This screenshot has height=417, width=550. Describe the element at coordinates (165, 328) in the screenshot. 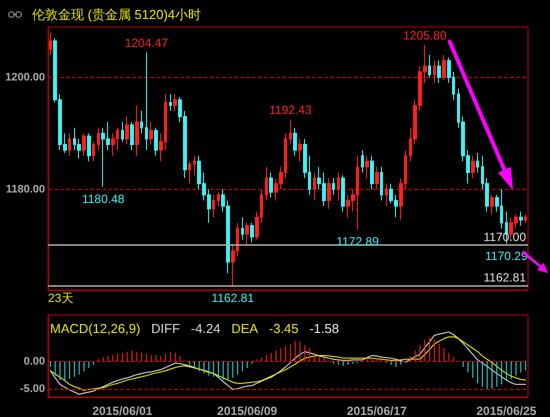

I see `text: DIFF` at that location.